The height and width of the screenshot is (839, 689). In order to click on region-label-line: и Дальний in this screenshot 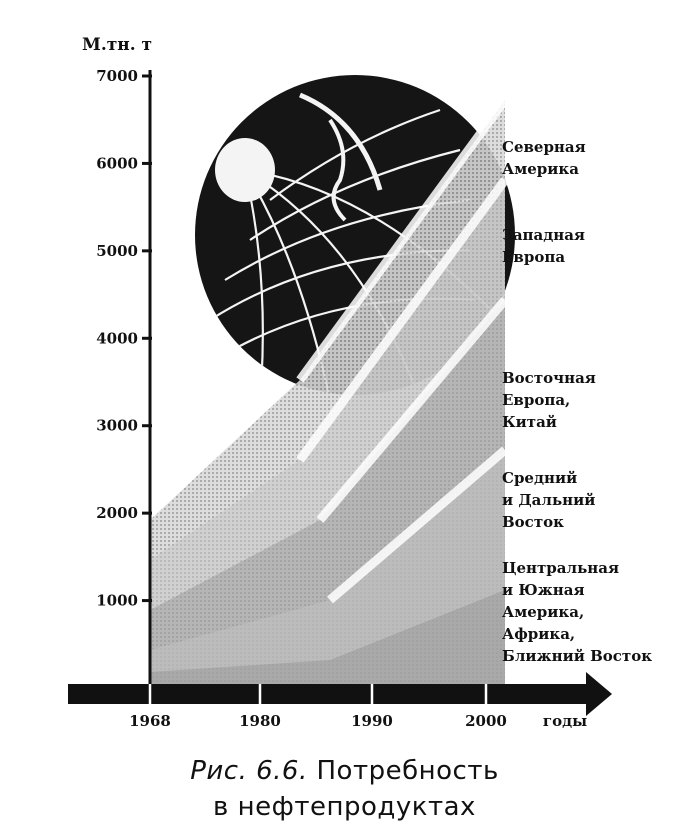, I will do `click(548, 500)`.